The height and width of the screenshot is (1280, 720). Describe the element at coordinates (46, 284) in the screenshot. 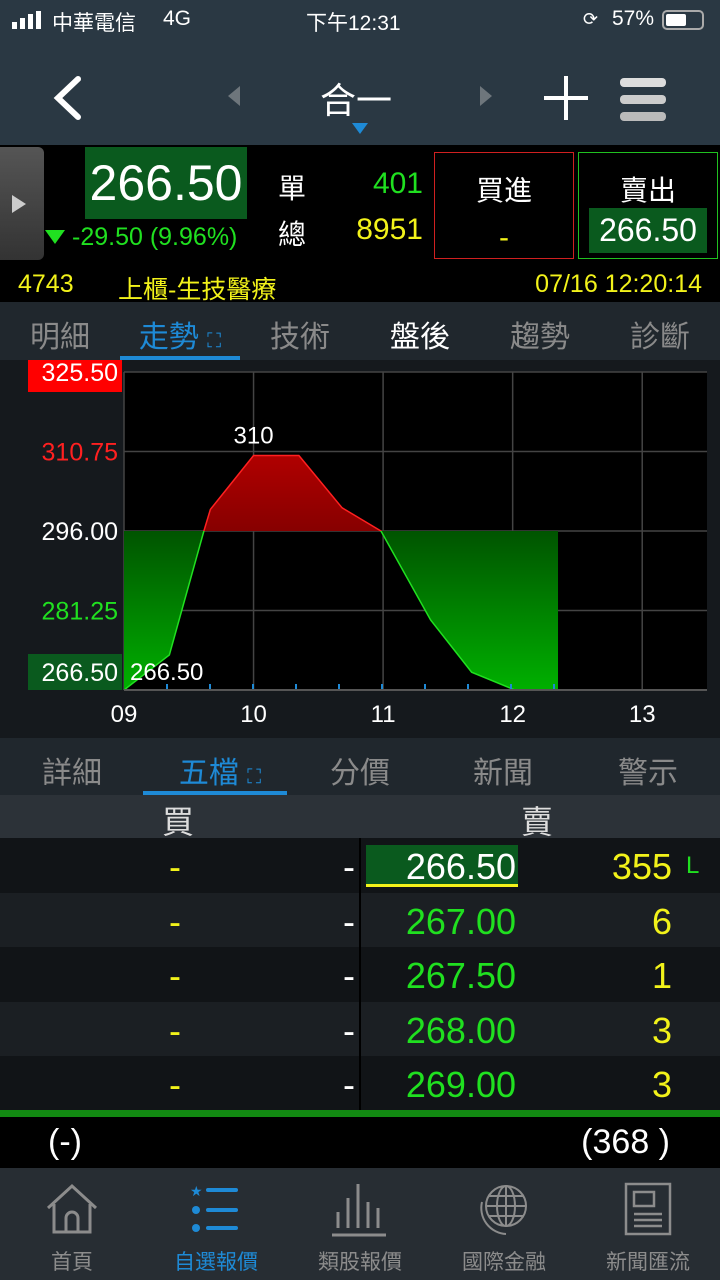

I see `stock-code: 4743` at that location.